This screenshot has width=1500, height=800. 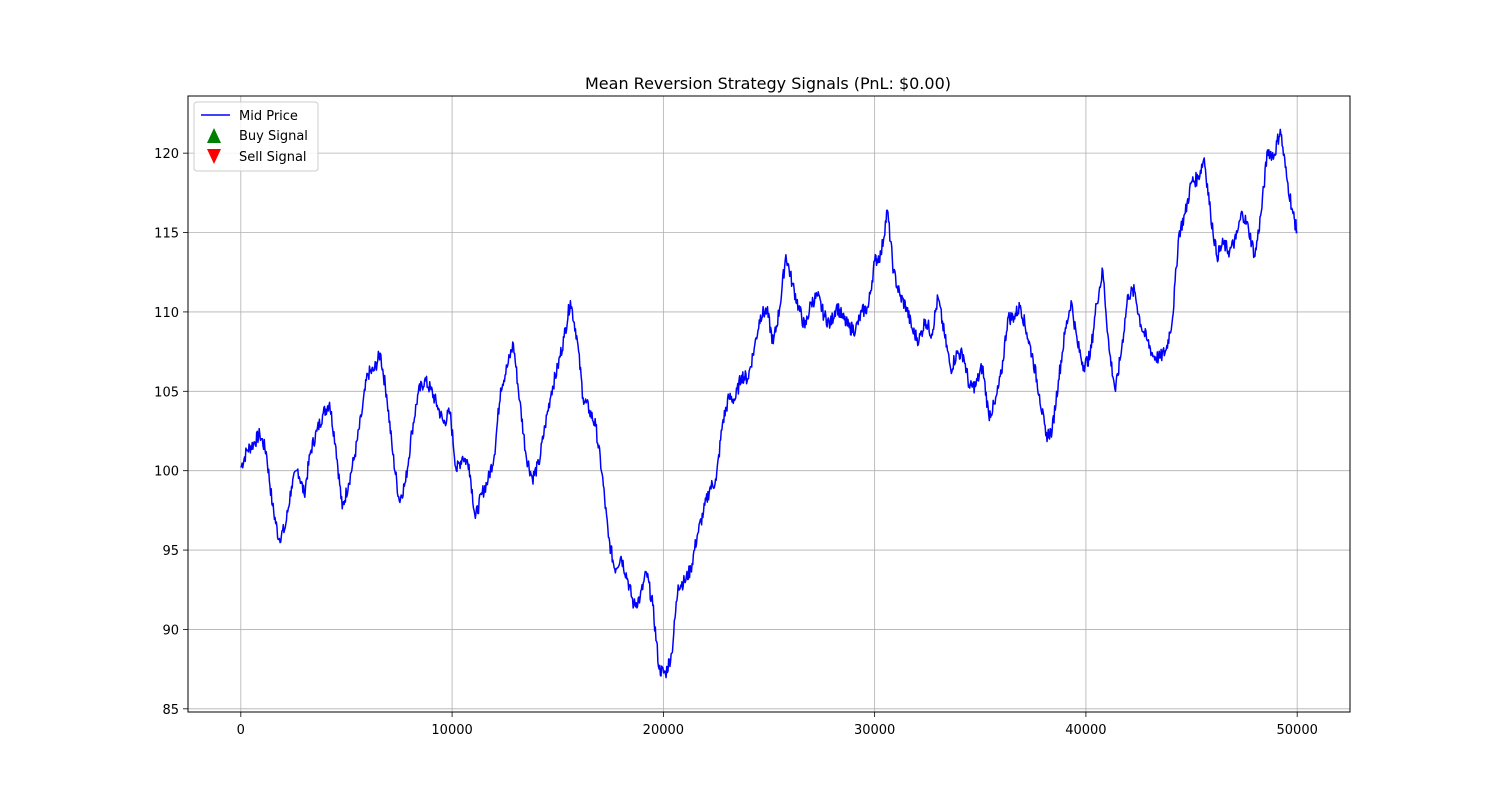 I want to click on legend-sell-marker-icon, so click(x=214, y=156).